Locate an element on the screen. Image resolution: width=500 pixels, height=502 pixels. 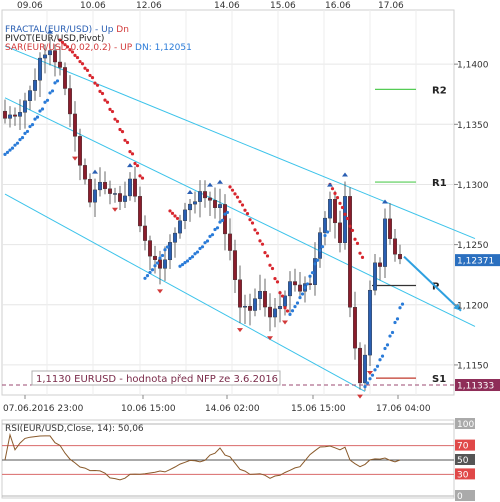
y-tick-label: 1,1400 is located at coordinates (473, 66).